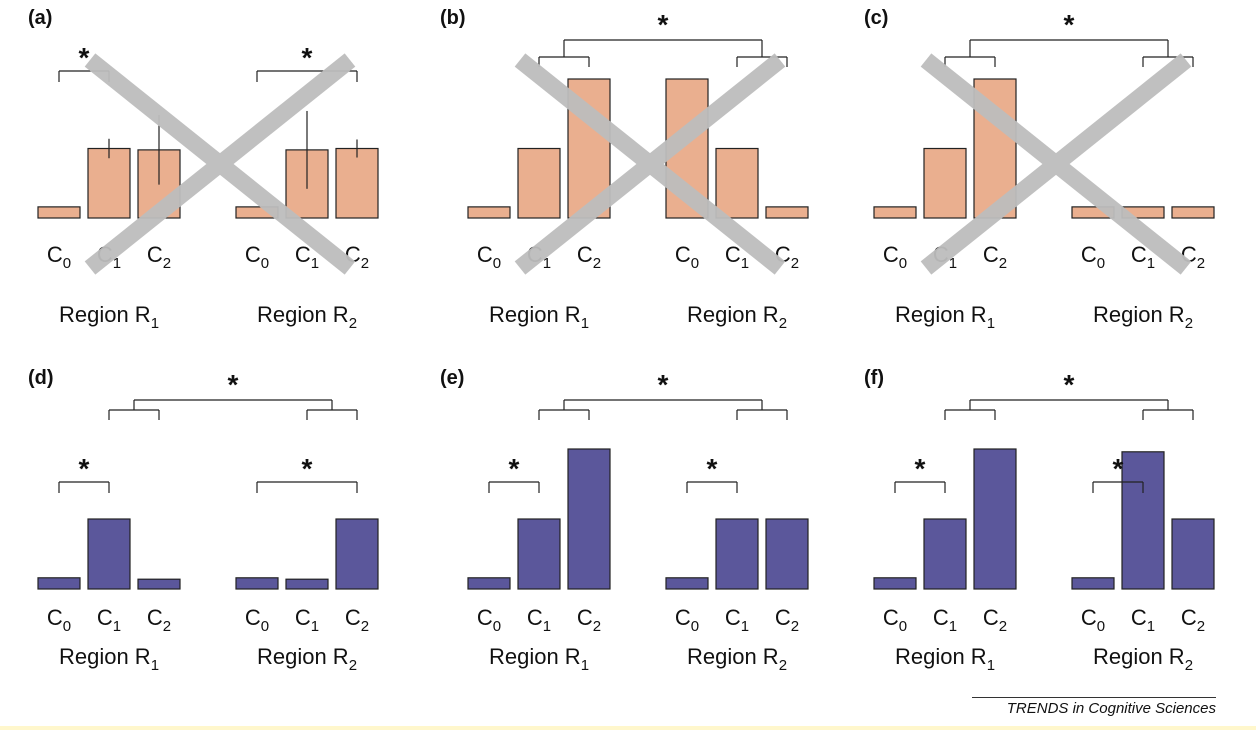  I want to click on panel-label: (a), so click(40, 18).